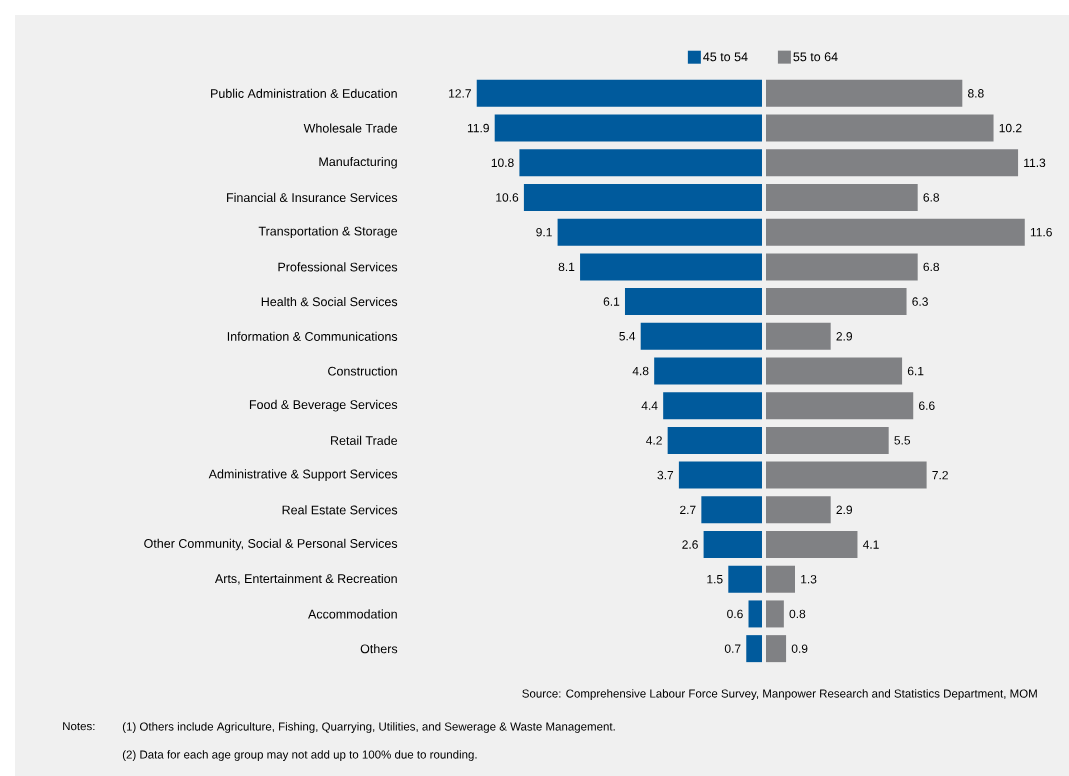 The image size is (1069, 776). I want to click on y-tick-label: Accommodation, so click(352, 614).